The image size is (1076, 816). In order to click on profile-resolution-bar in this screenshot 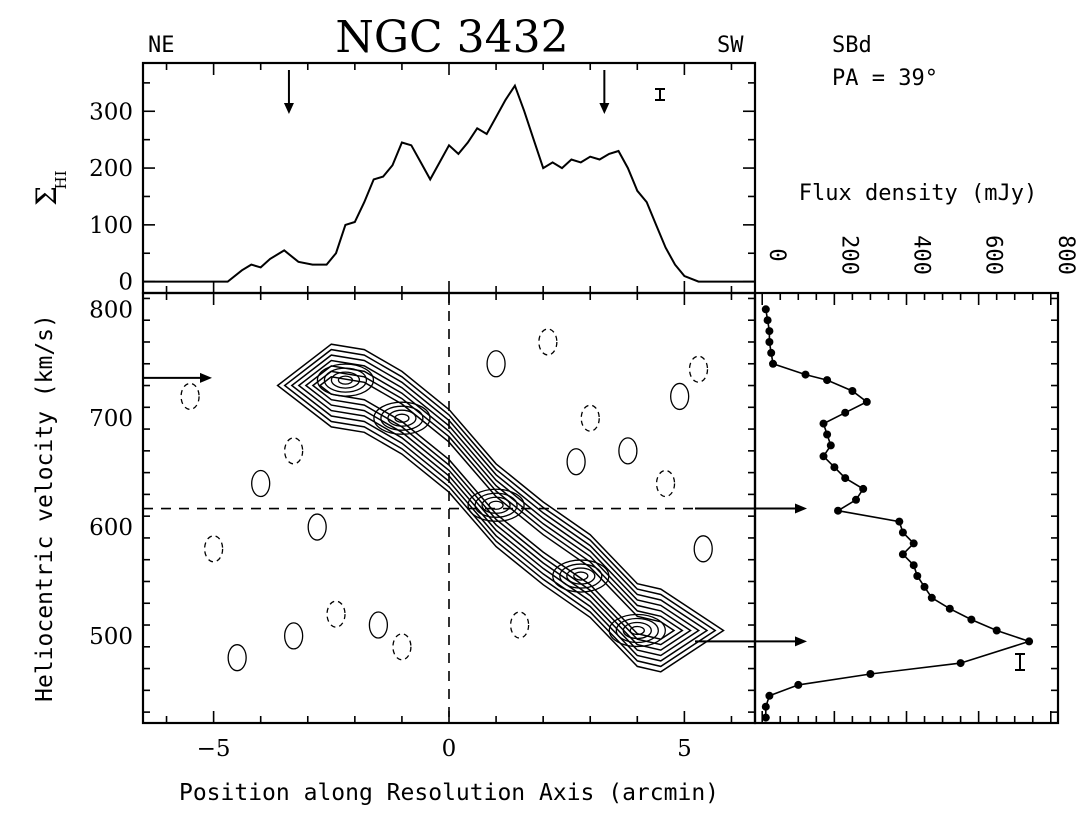, I will do `click(660, 94)`.